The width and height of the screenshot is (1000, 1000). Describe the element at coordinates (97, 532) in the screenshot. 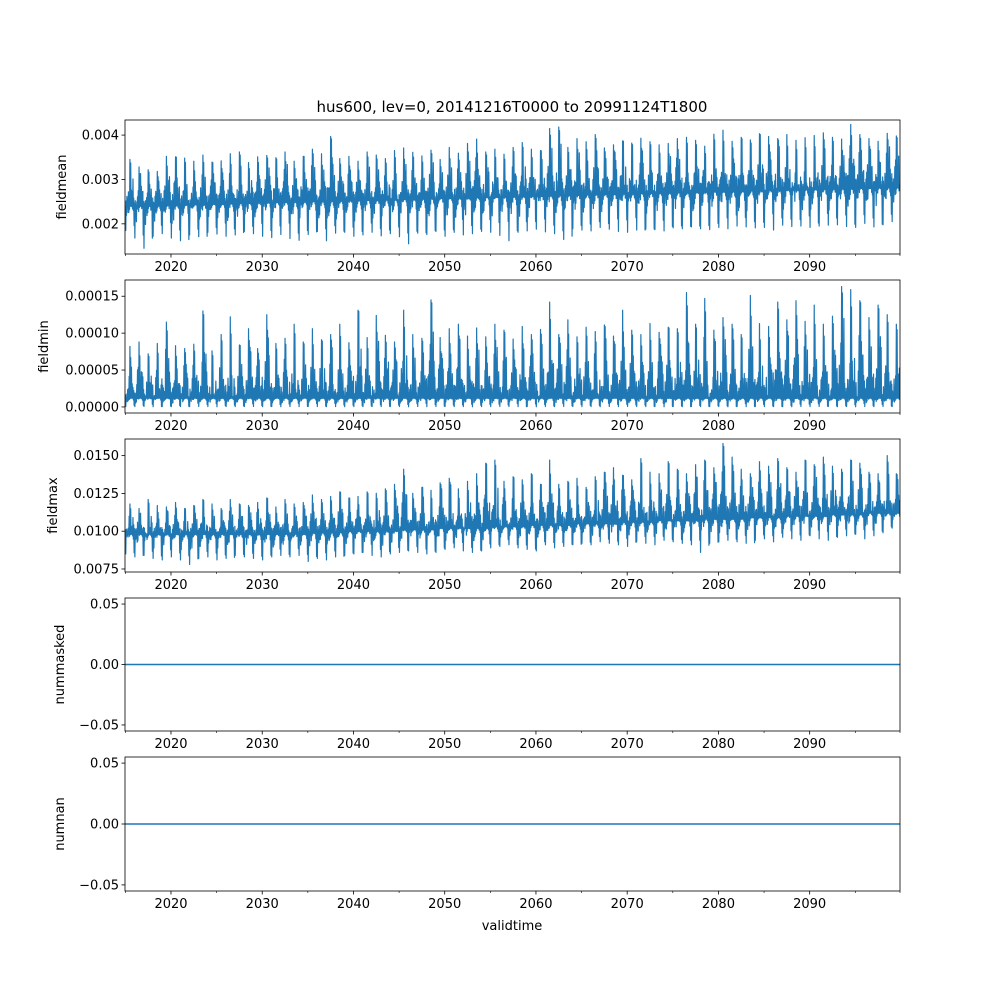

I see `y-tick-label: 0.0100` at that location.